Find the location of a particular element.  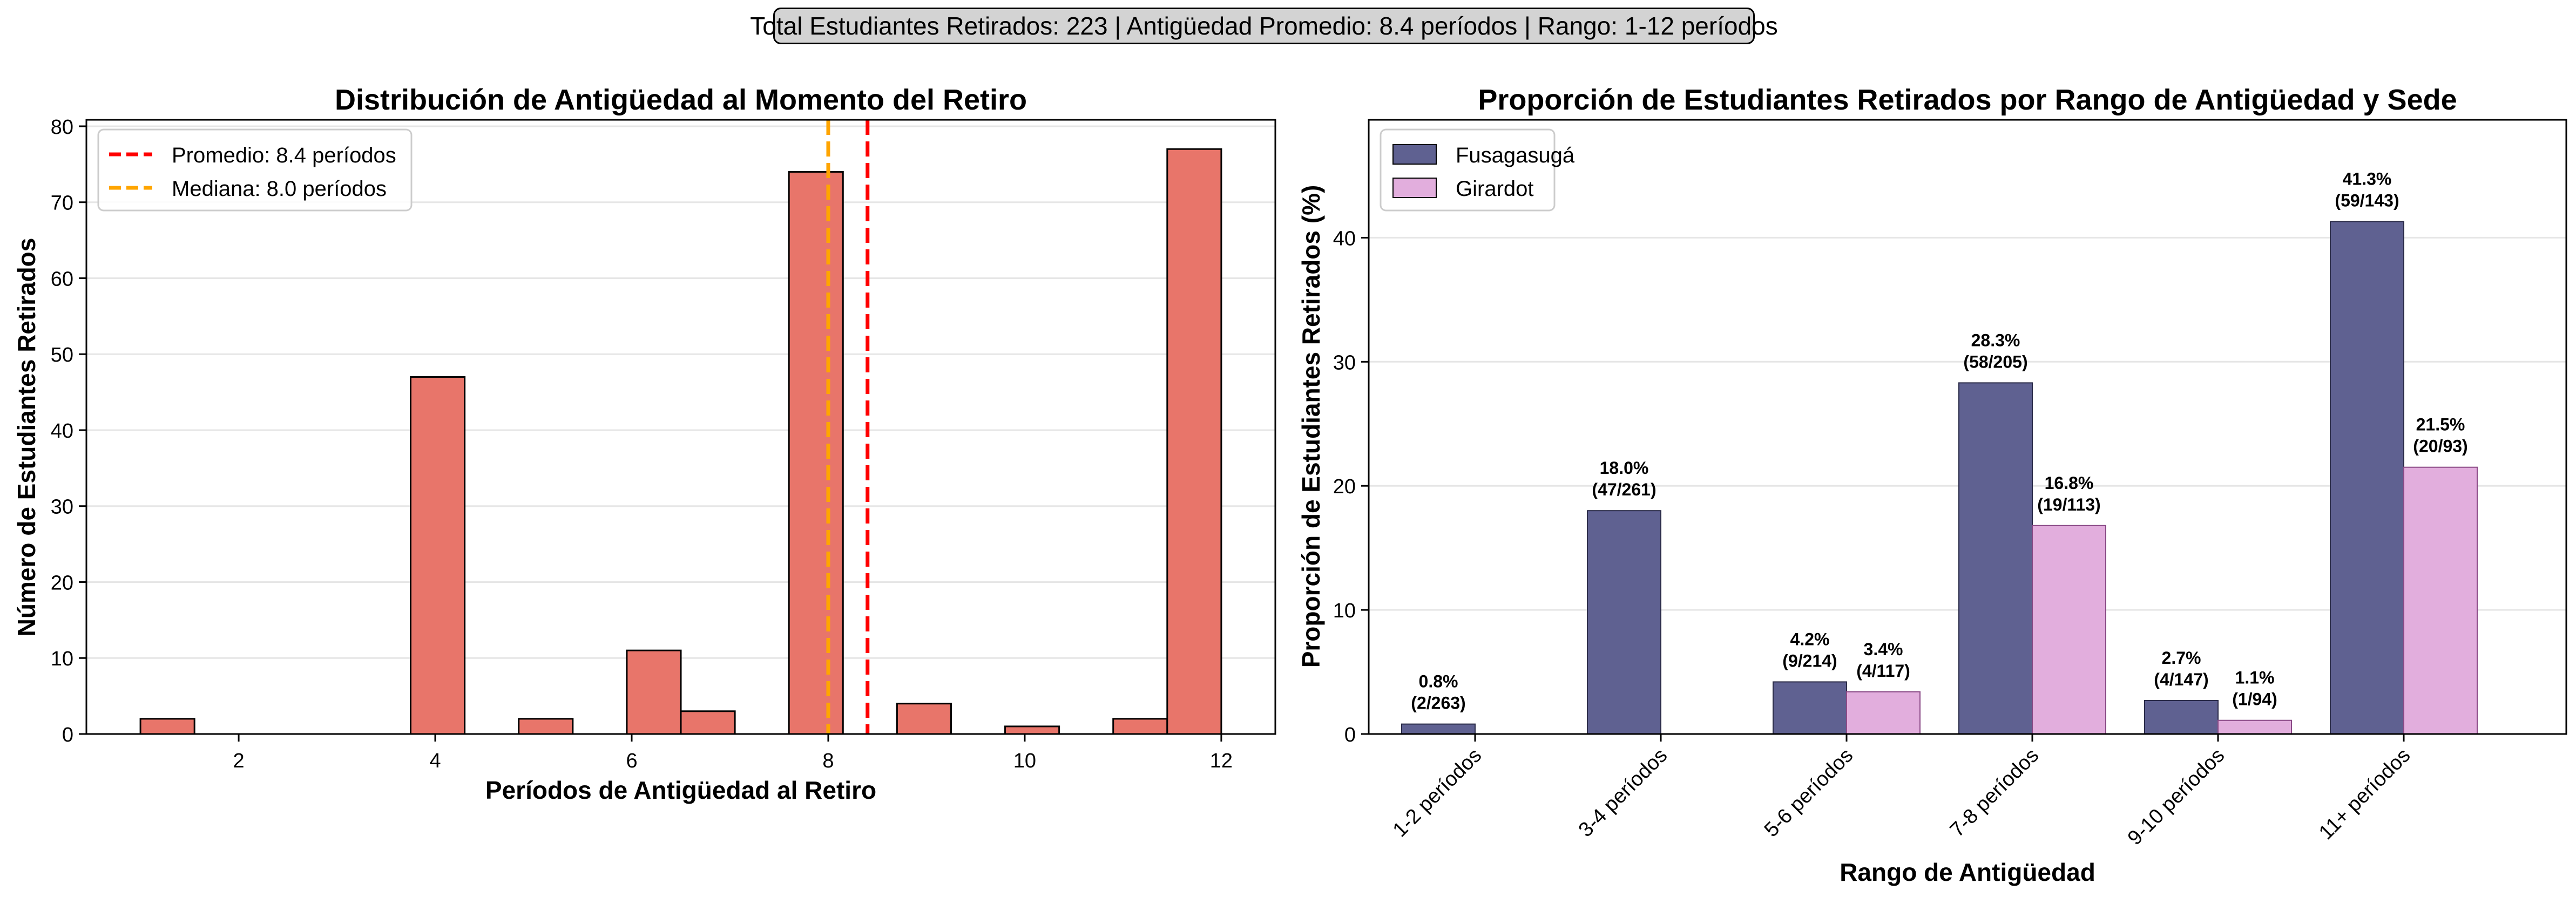

histogram-x-tick-label: 4 is located at coordinates (435, 761).